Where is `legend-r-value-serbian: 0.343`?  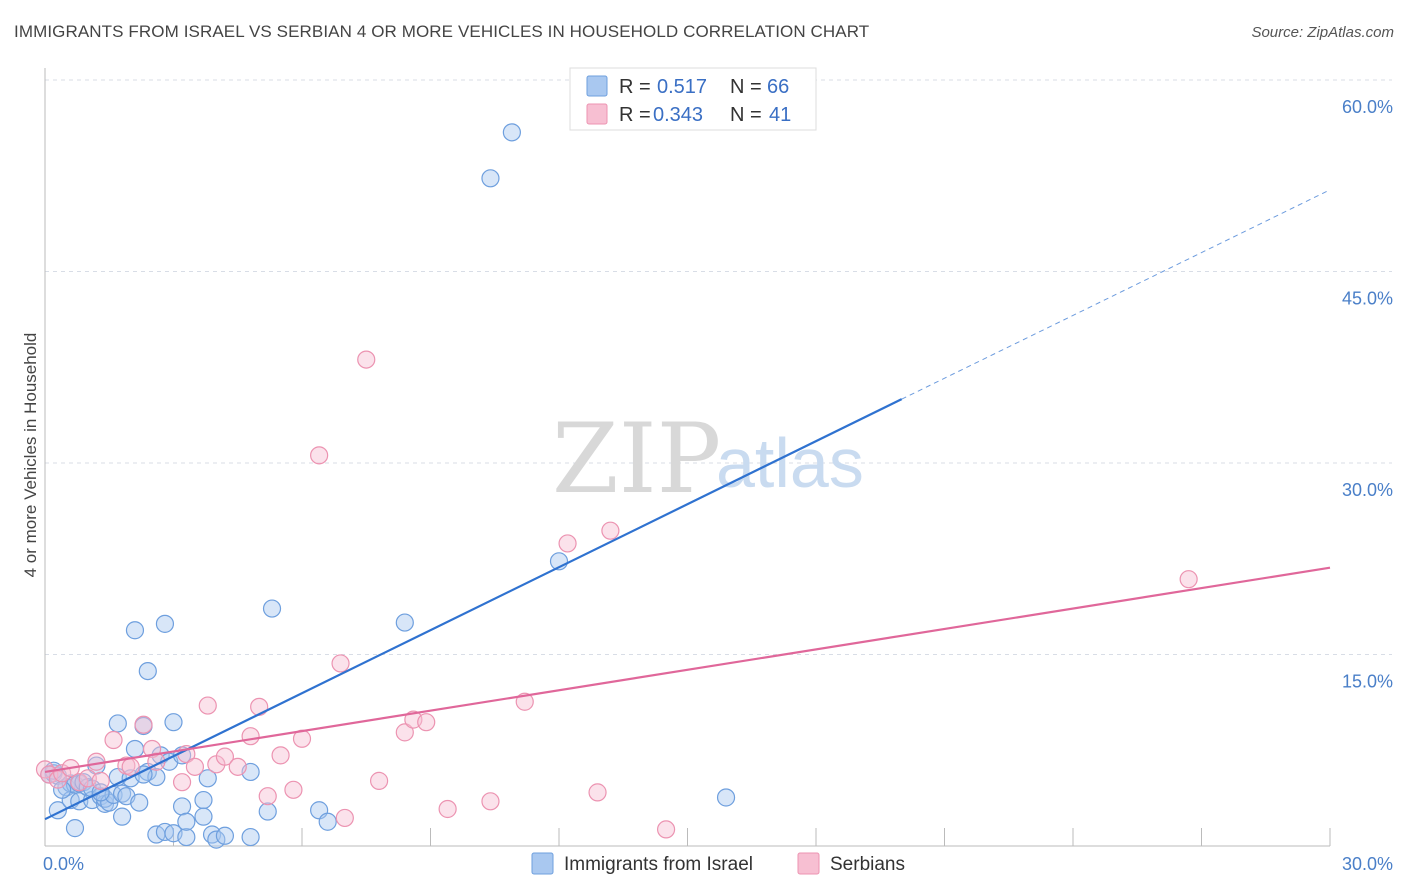 legend-r-value-serbian: 0.343 is located at coordinates (678, 115).